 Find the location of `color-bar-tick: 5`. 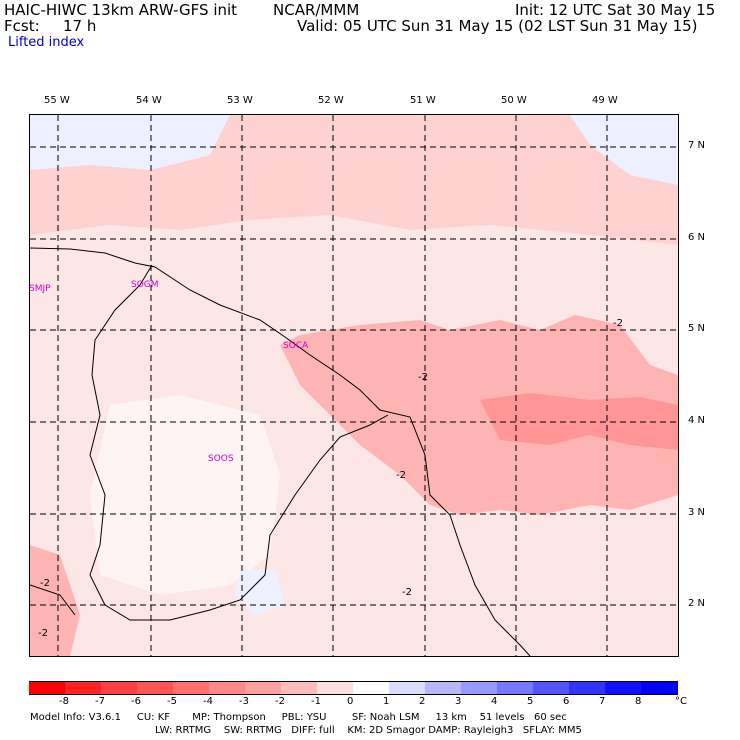

color-bar-tick: 5 is located at coordinates (530, 701).